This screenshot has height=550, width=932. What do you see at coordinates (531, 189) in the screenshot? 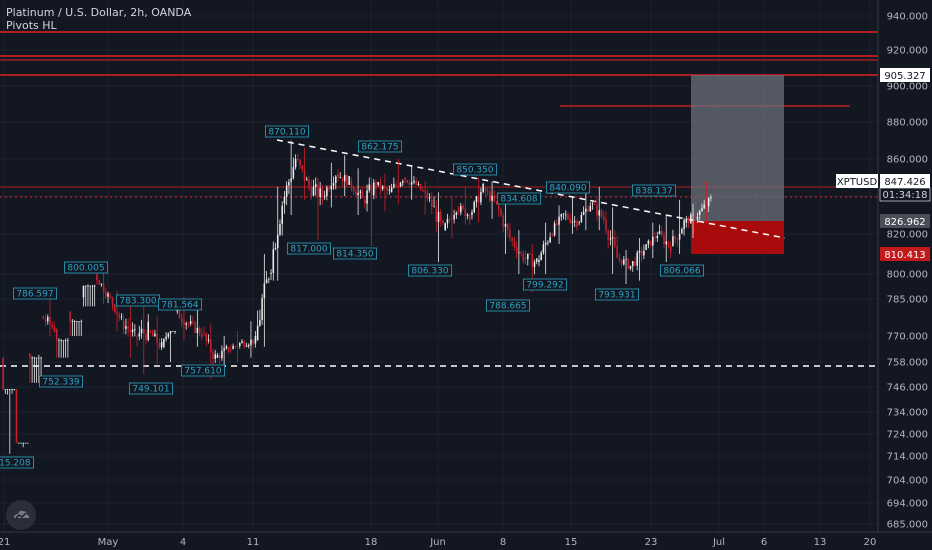
I see `descending-trendline` at bounding box center [531, 189].